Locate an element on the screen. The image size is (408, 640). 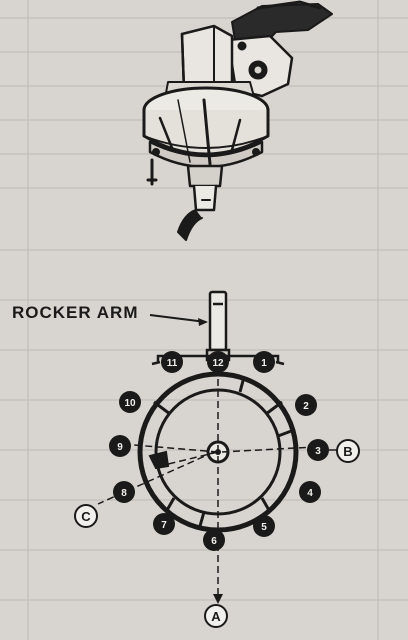
position-12-label: 12 is located at coordinates (218, 363).